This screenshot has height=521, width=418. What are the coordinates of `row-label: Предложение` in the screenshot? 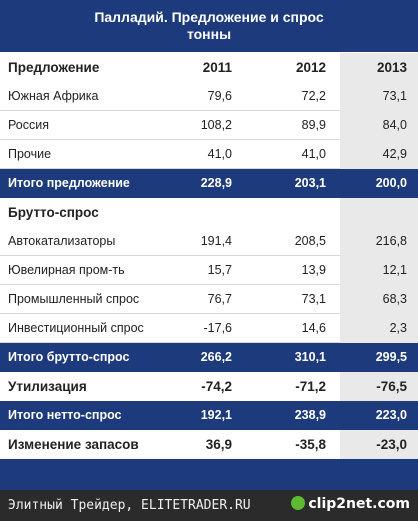 It's located at (54, 67).